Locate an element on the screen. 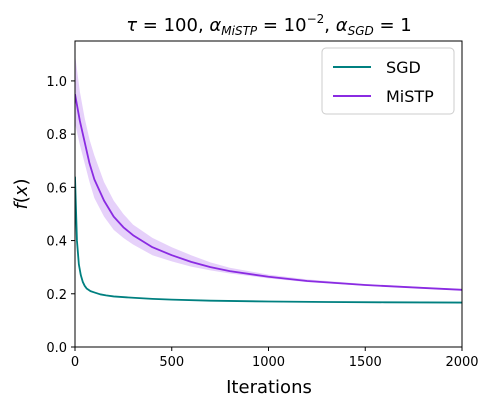  legend-box is located at coordinates (388, 81).